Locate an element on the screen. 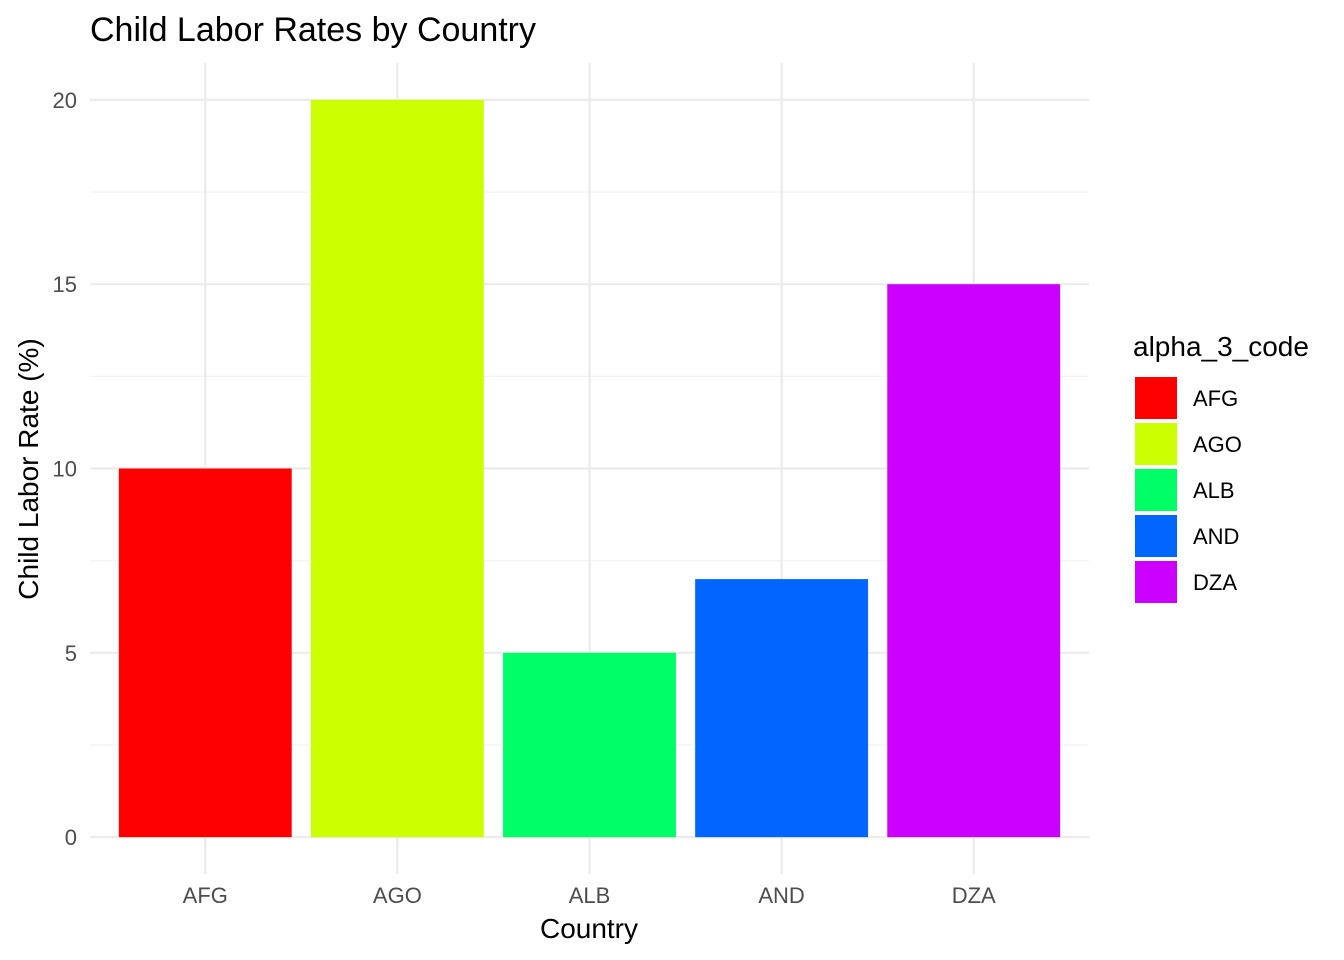 The image size is (1344, 960). legend-label: AFG is located at coordinates (1215, 398).